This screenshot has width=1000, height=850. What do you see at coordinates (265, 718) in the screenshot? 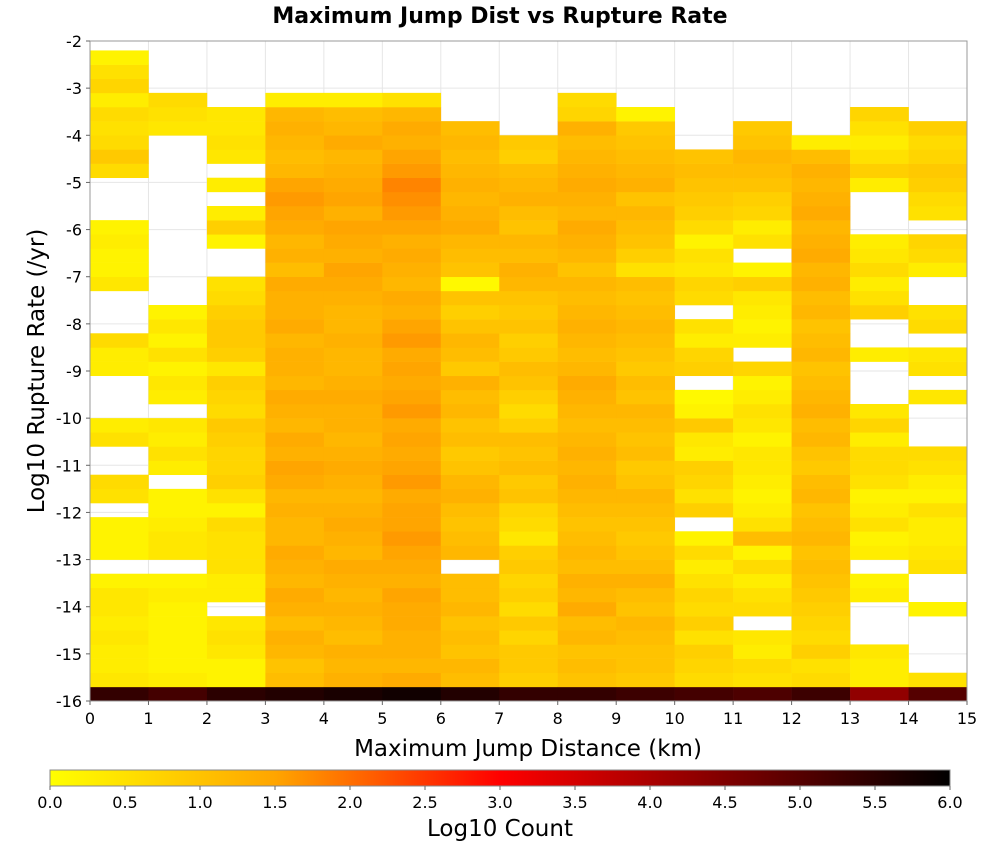
I see `x-tick-label: 3` at bounding box center [265, 718].